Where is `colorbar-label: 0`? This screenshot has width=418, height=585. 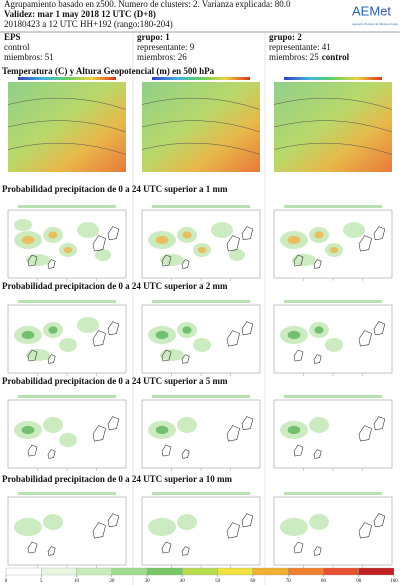 colorbar-label: 0 is located at coordinates (6, 581).